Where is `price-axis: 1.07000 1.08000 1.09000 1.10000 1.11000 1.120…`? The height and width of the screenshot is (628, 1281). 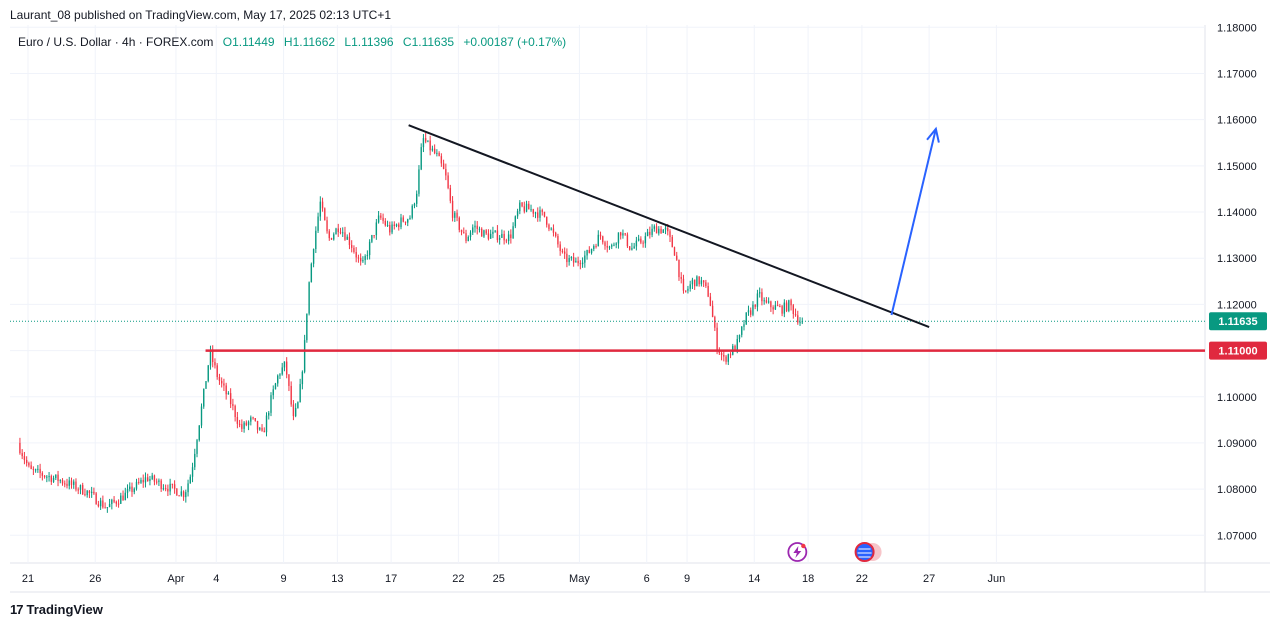
price-axis: 1.07000 1.08000 1.09000 1.10000 1.11000 1.120… is located at coordinates (1238, 282).